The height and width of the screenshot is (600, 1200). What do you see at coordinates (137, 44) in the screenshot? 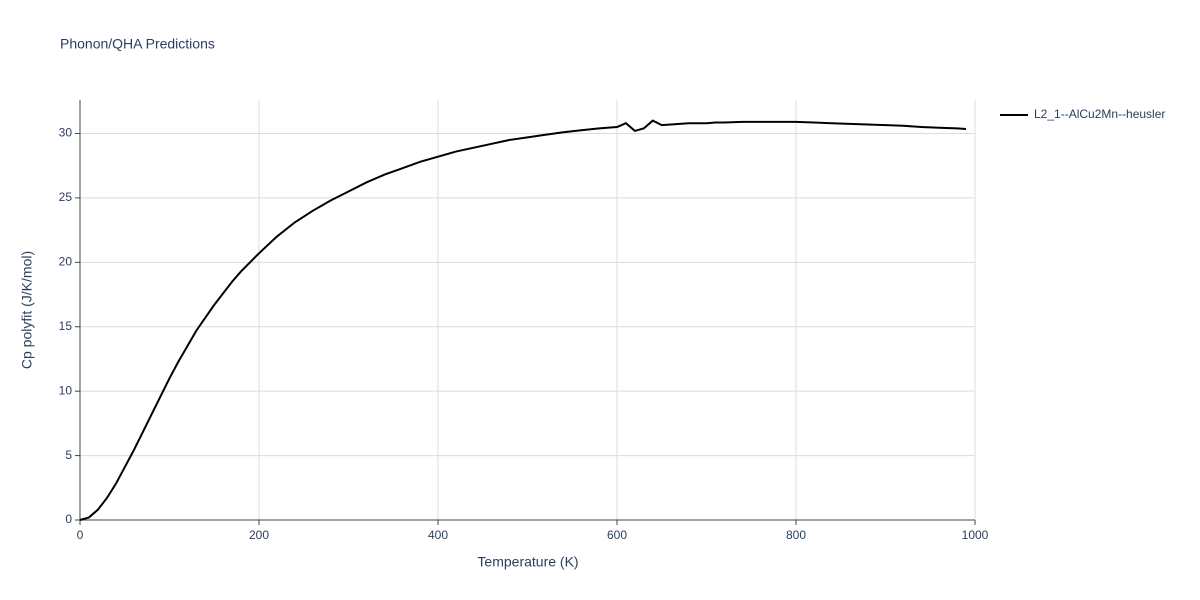
I see `chart-title: Phonon/QHA Predictions` at bounding box center [137, 44].